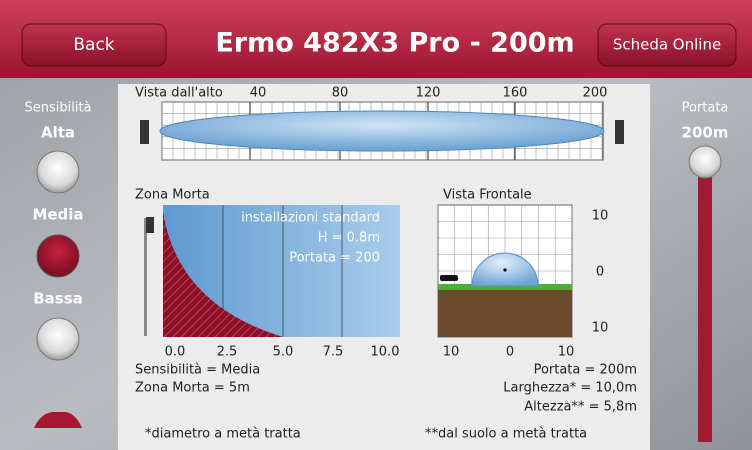  What do you see at coordinates (334, 258) in the screenshot?
I see `dead-zone-note: Portata = 200` at bounding box center [334, 258].